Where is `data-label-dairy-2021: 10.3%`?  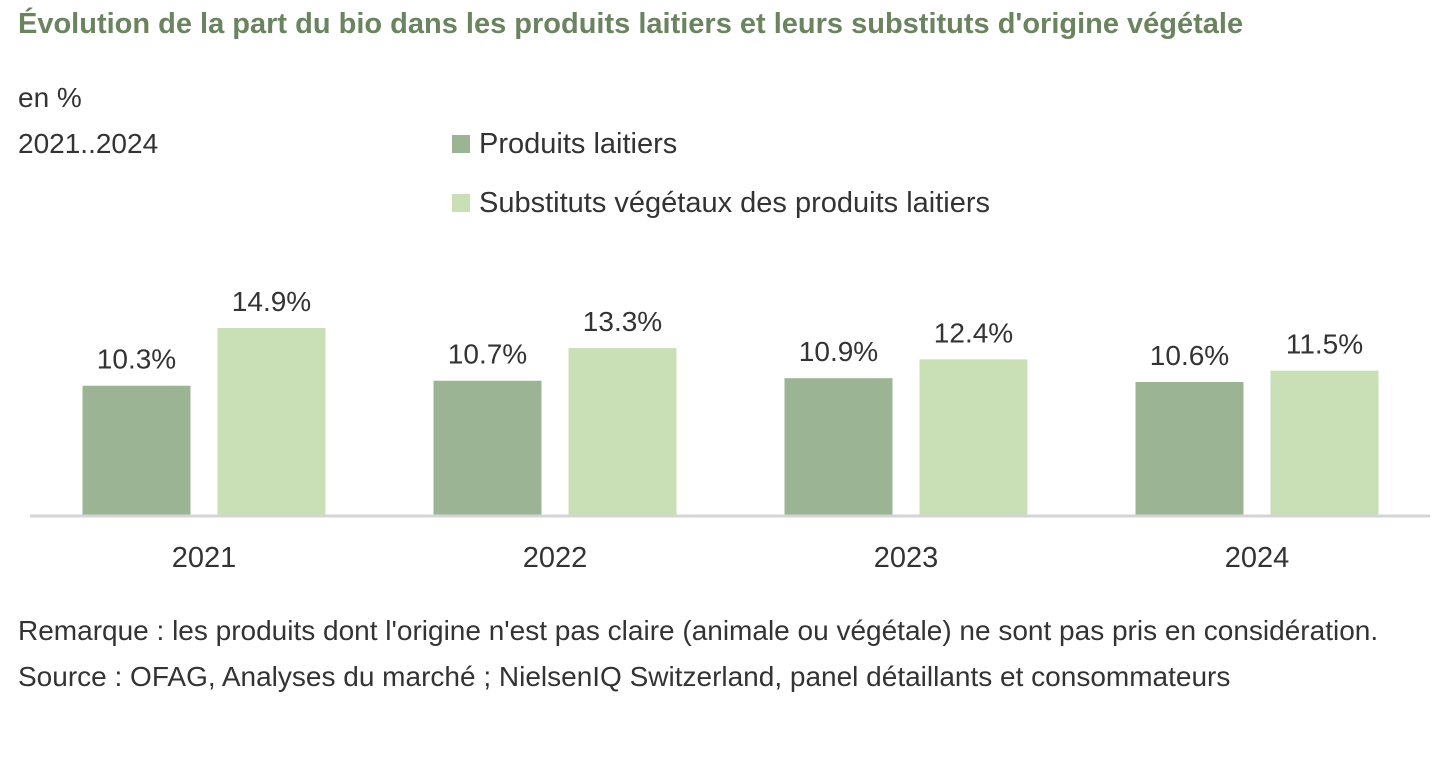
data-label-dairy-2021: 10.3% is located at coordinates (136, 359).